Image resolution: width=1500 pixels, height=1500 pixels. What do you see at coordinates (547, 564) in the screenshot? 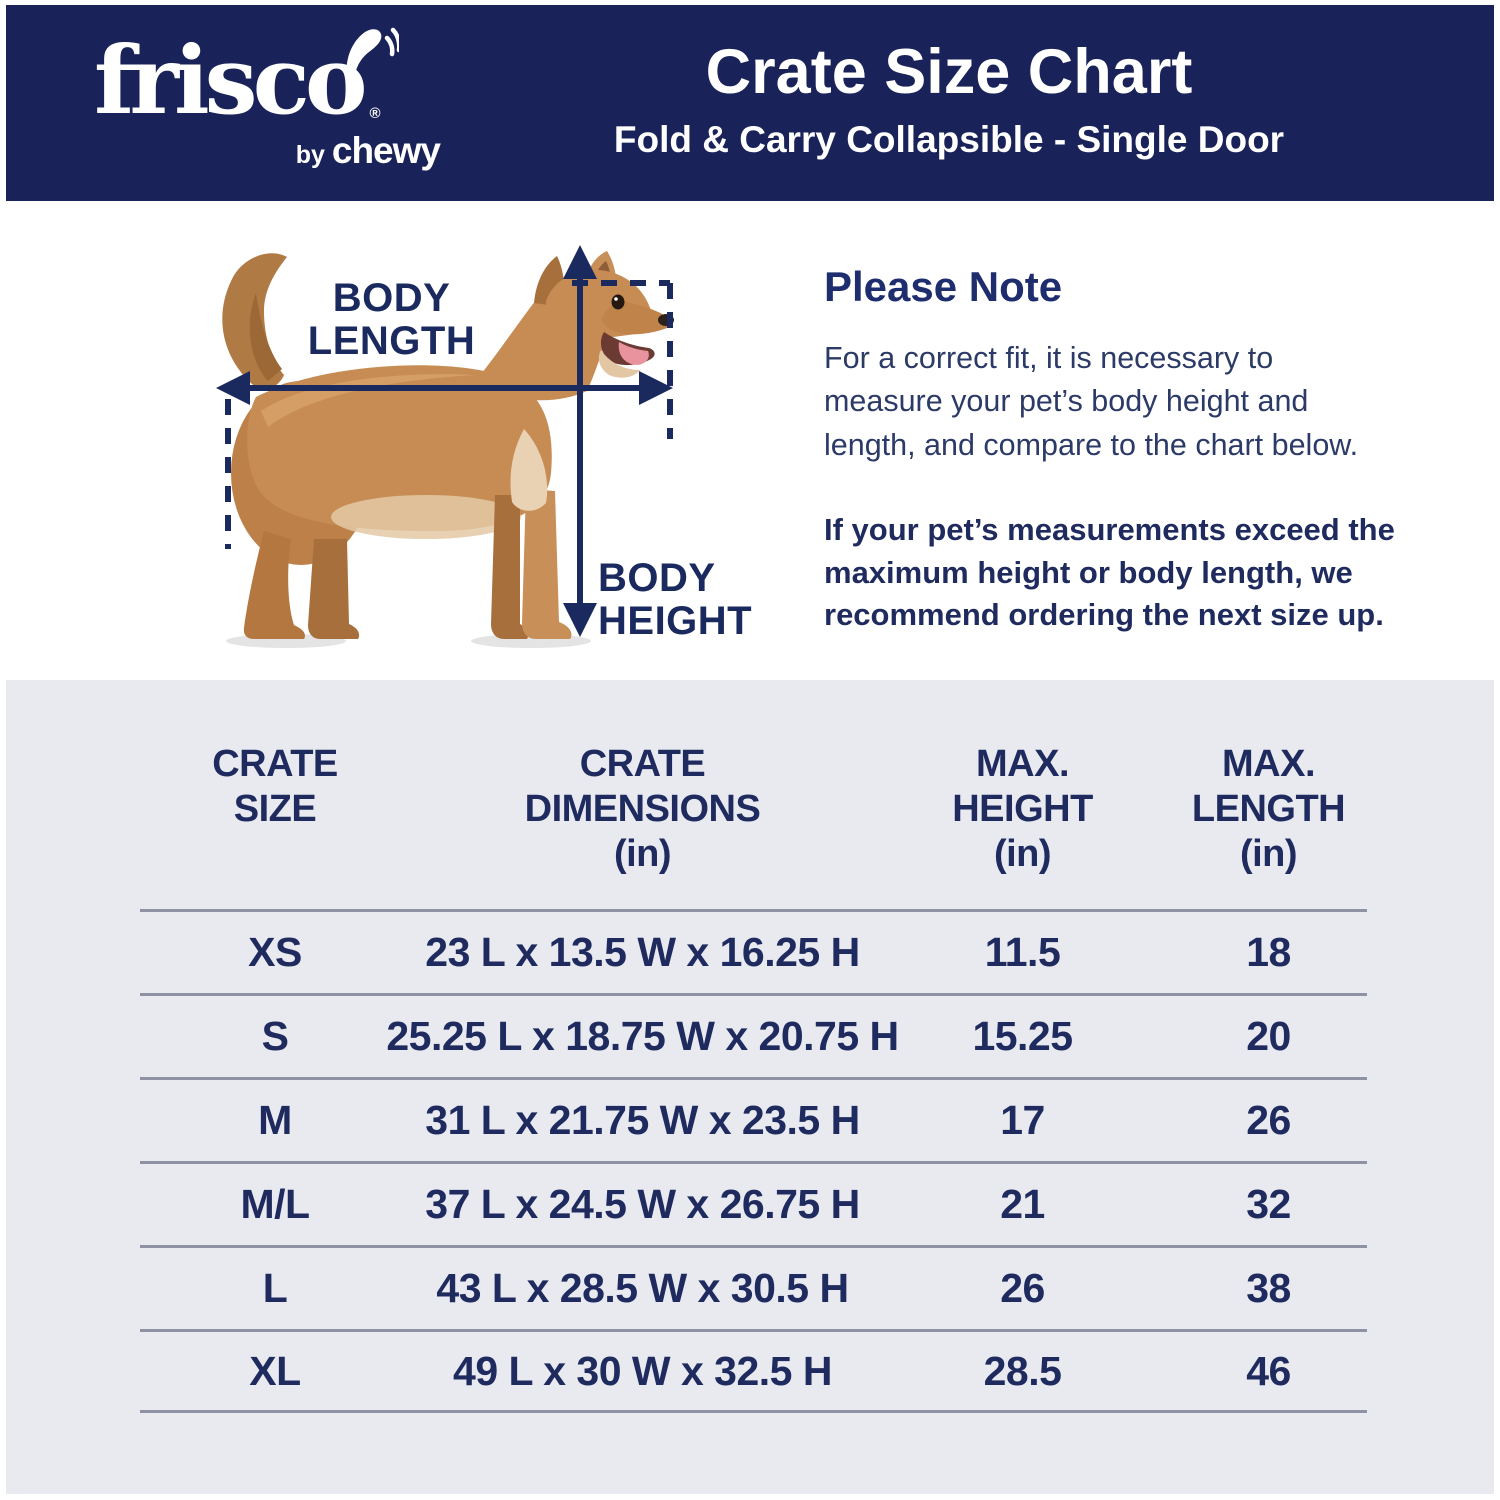
I see `dog-front-leg` at bounding box center [547, 564].